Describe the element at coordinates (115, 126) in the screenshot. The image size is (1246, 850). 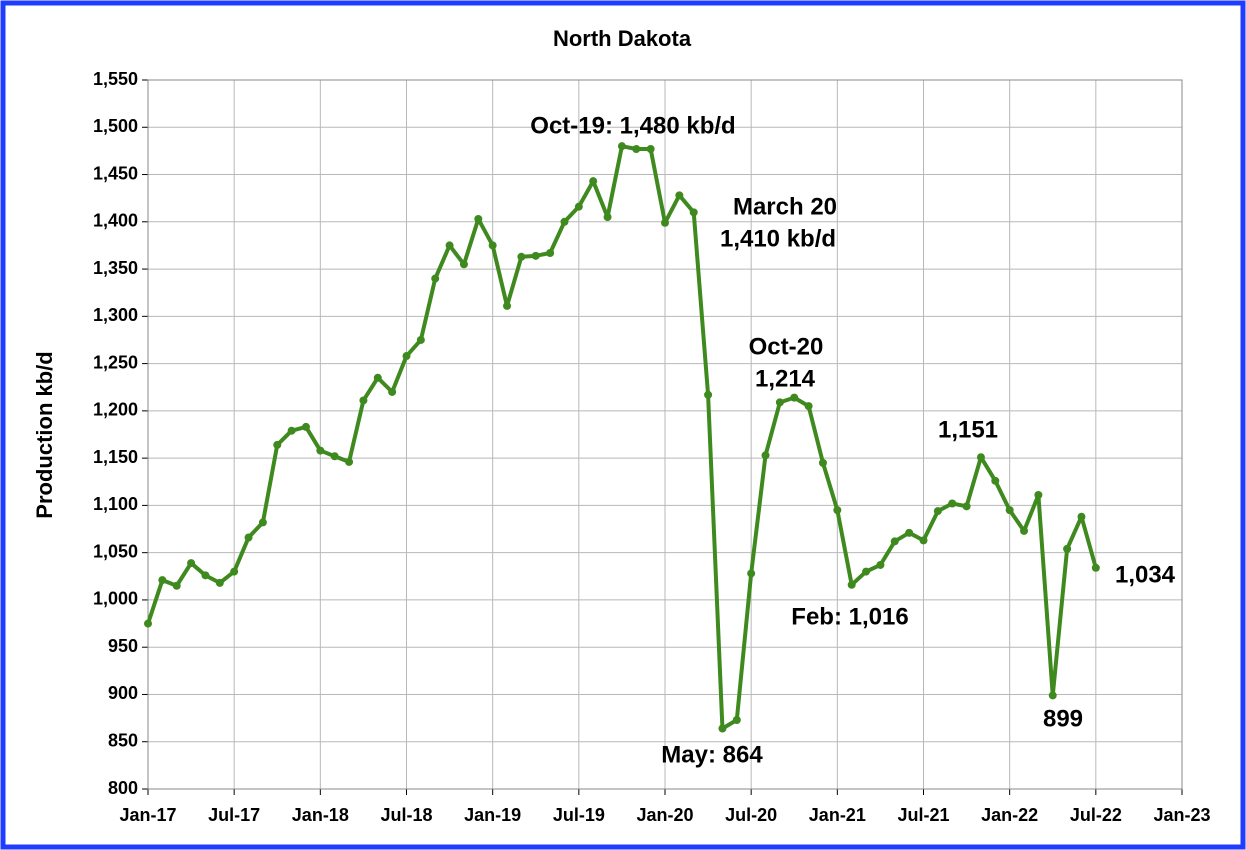
I see `y-tick-label: 1,500` at that location.